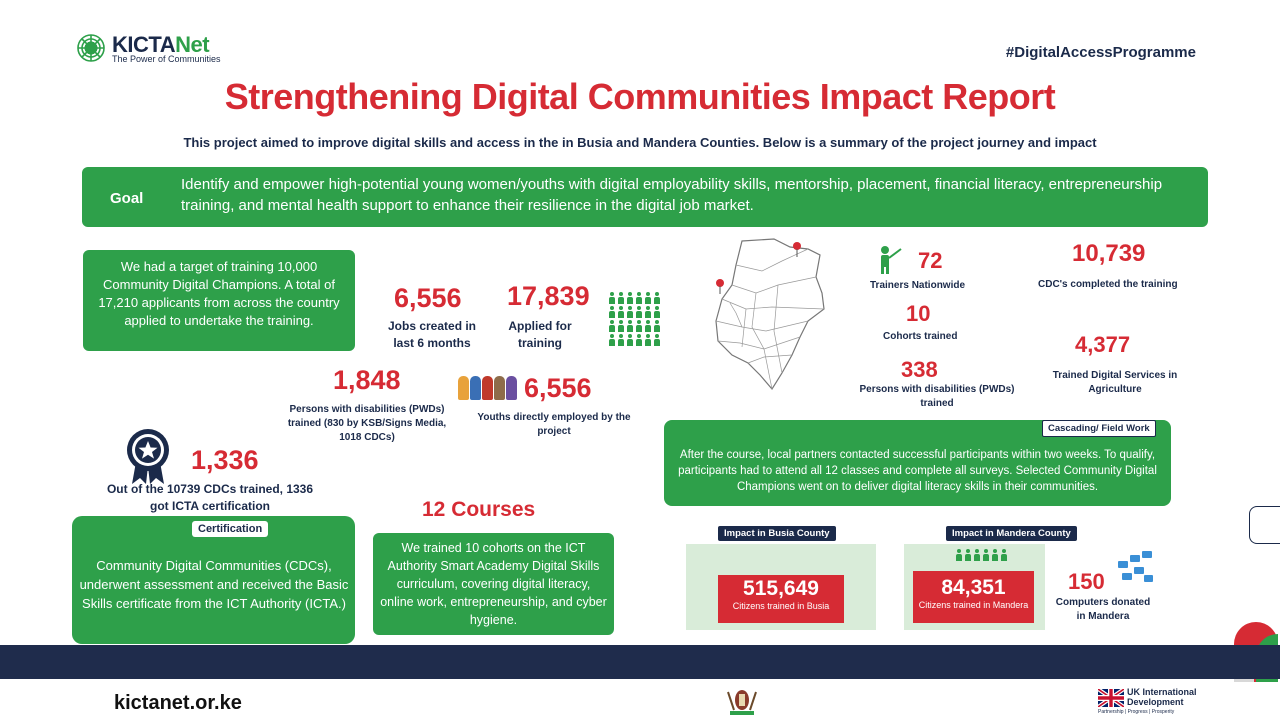  Describe the element at coordinates (367, 380) in the screenshot. I see `pwd-value: 1,848` at that location.